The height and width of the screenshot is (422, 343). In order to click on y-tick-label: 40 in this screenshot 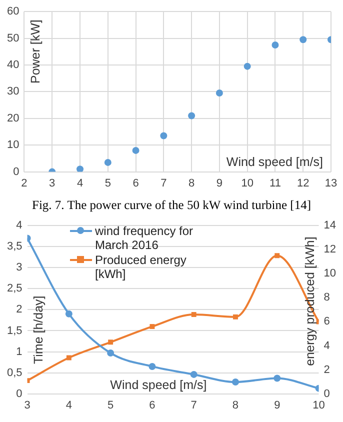, I will do `click(13, 65)`.